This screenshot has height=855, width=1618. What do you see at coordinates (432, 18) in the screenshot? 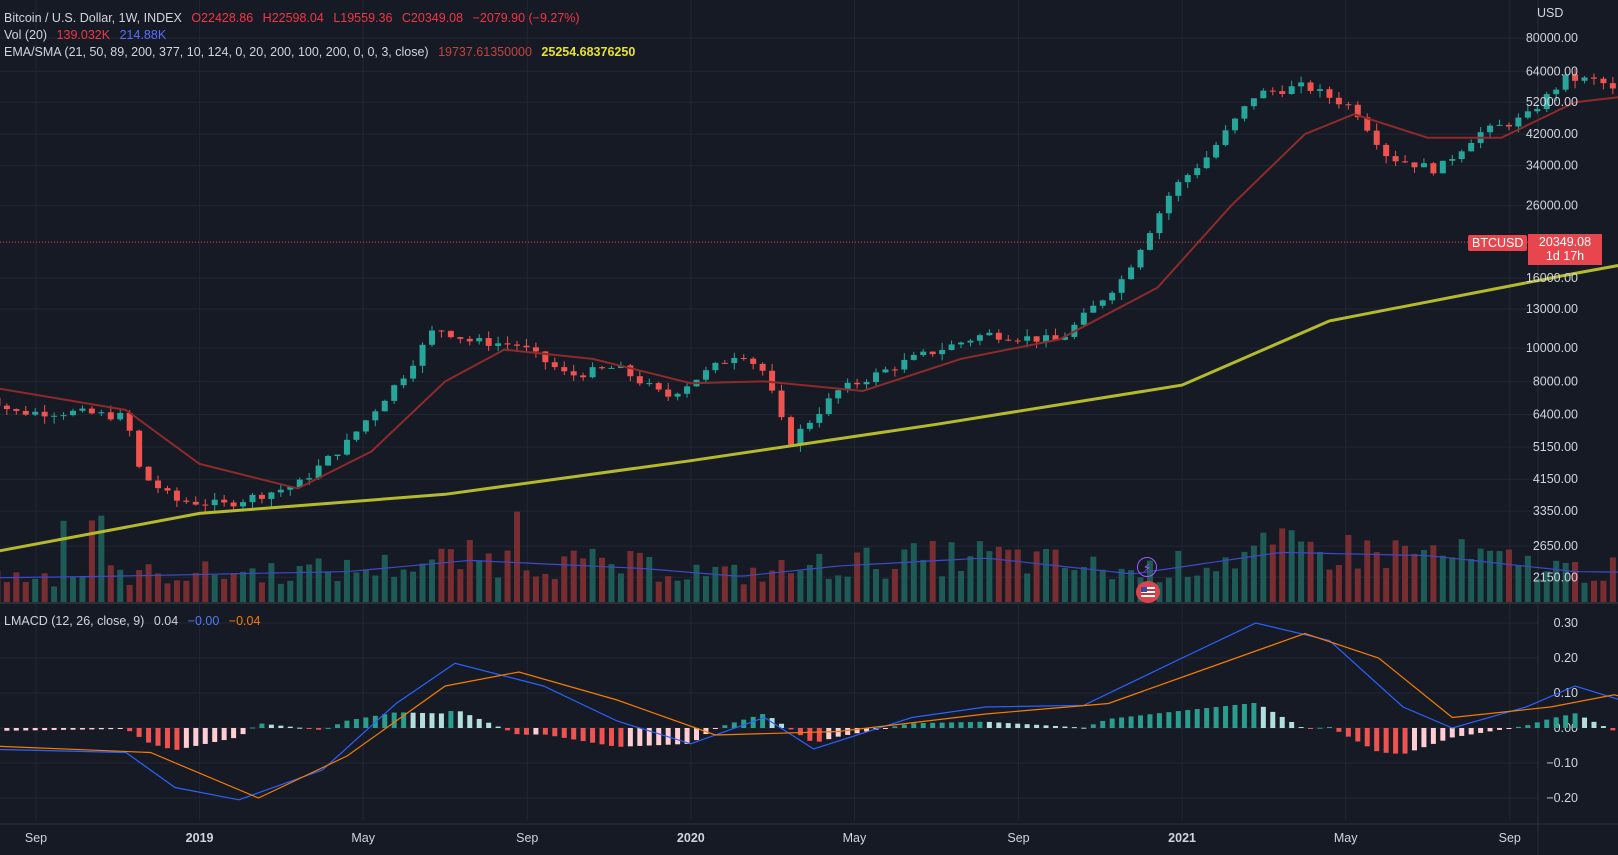
I see `legend-close: C20349.08` at bounding box center [432, 18].